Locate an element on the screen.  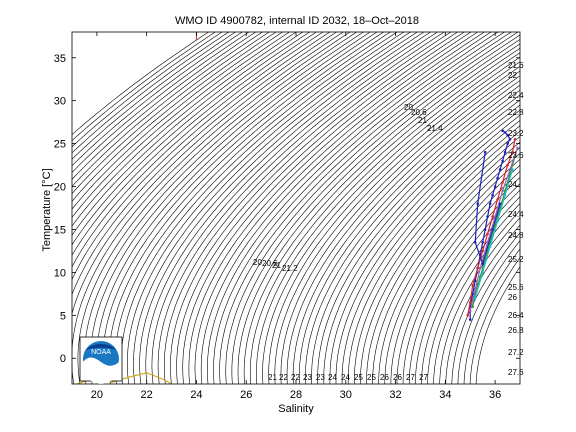
x-axis-label: Salinity is located at coordinates (296, 409).